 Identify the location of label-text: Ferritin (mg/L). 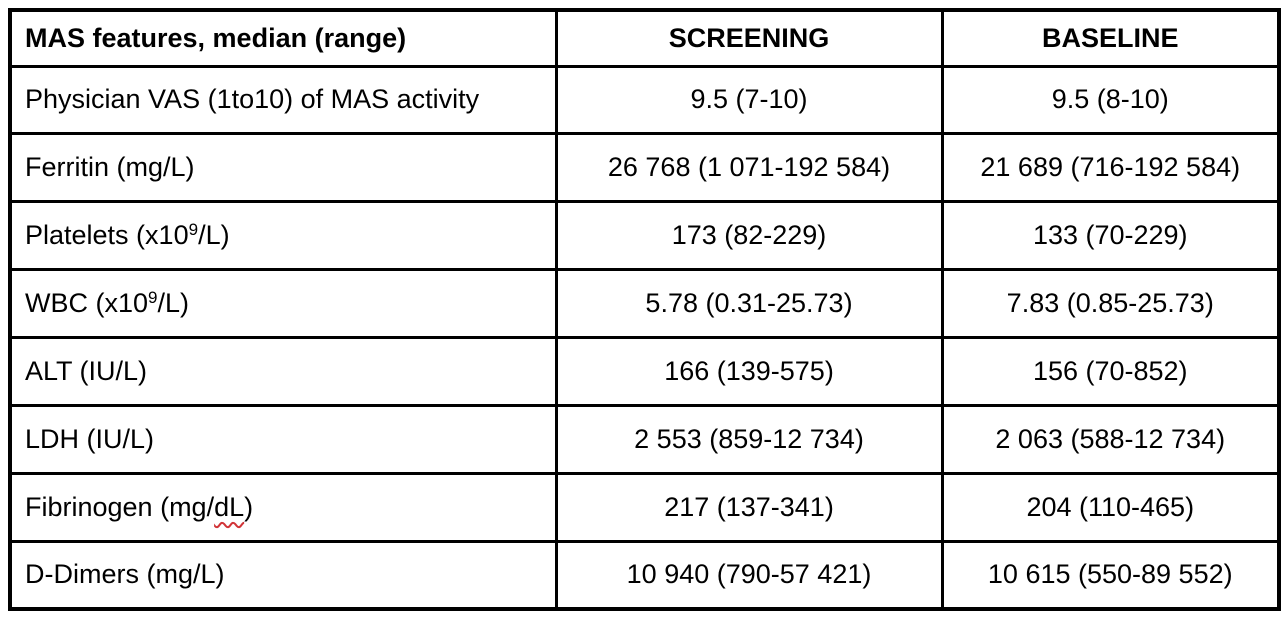
(110, 167).